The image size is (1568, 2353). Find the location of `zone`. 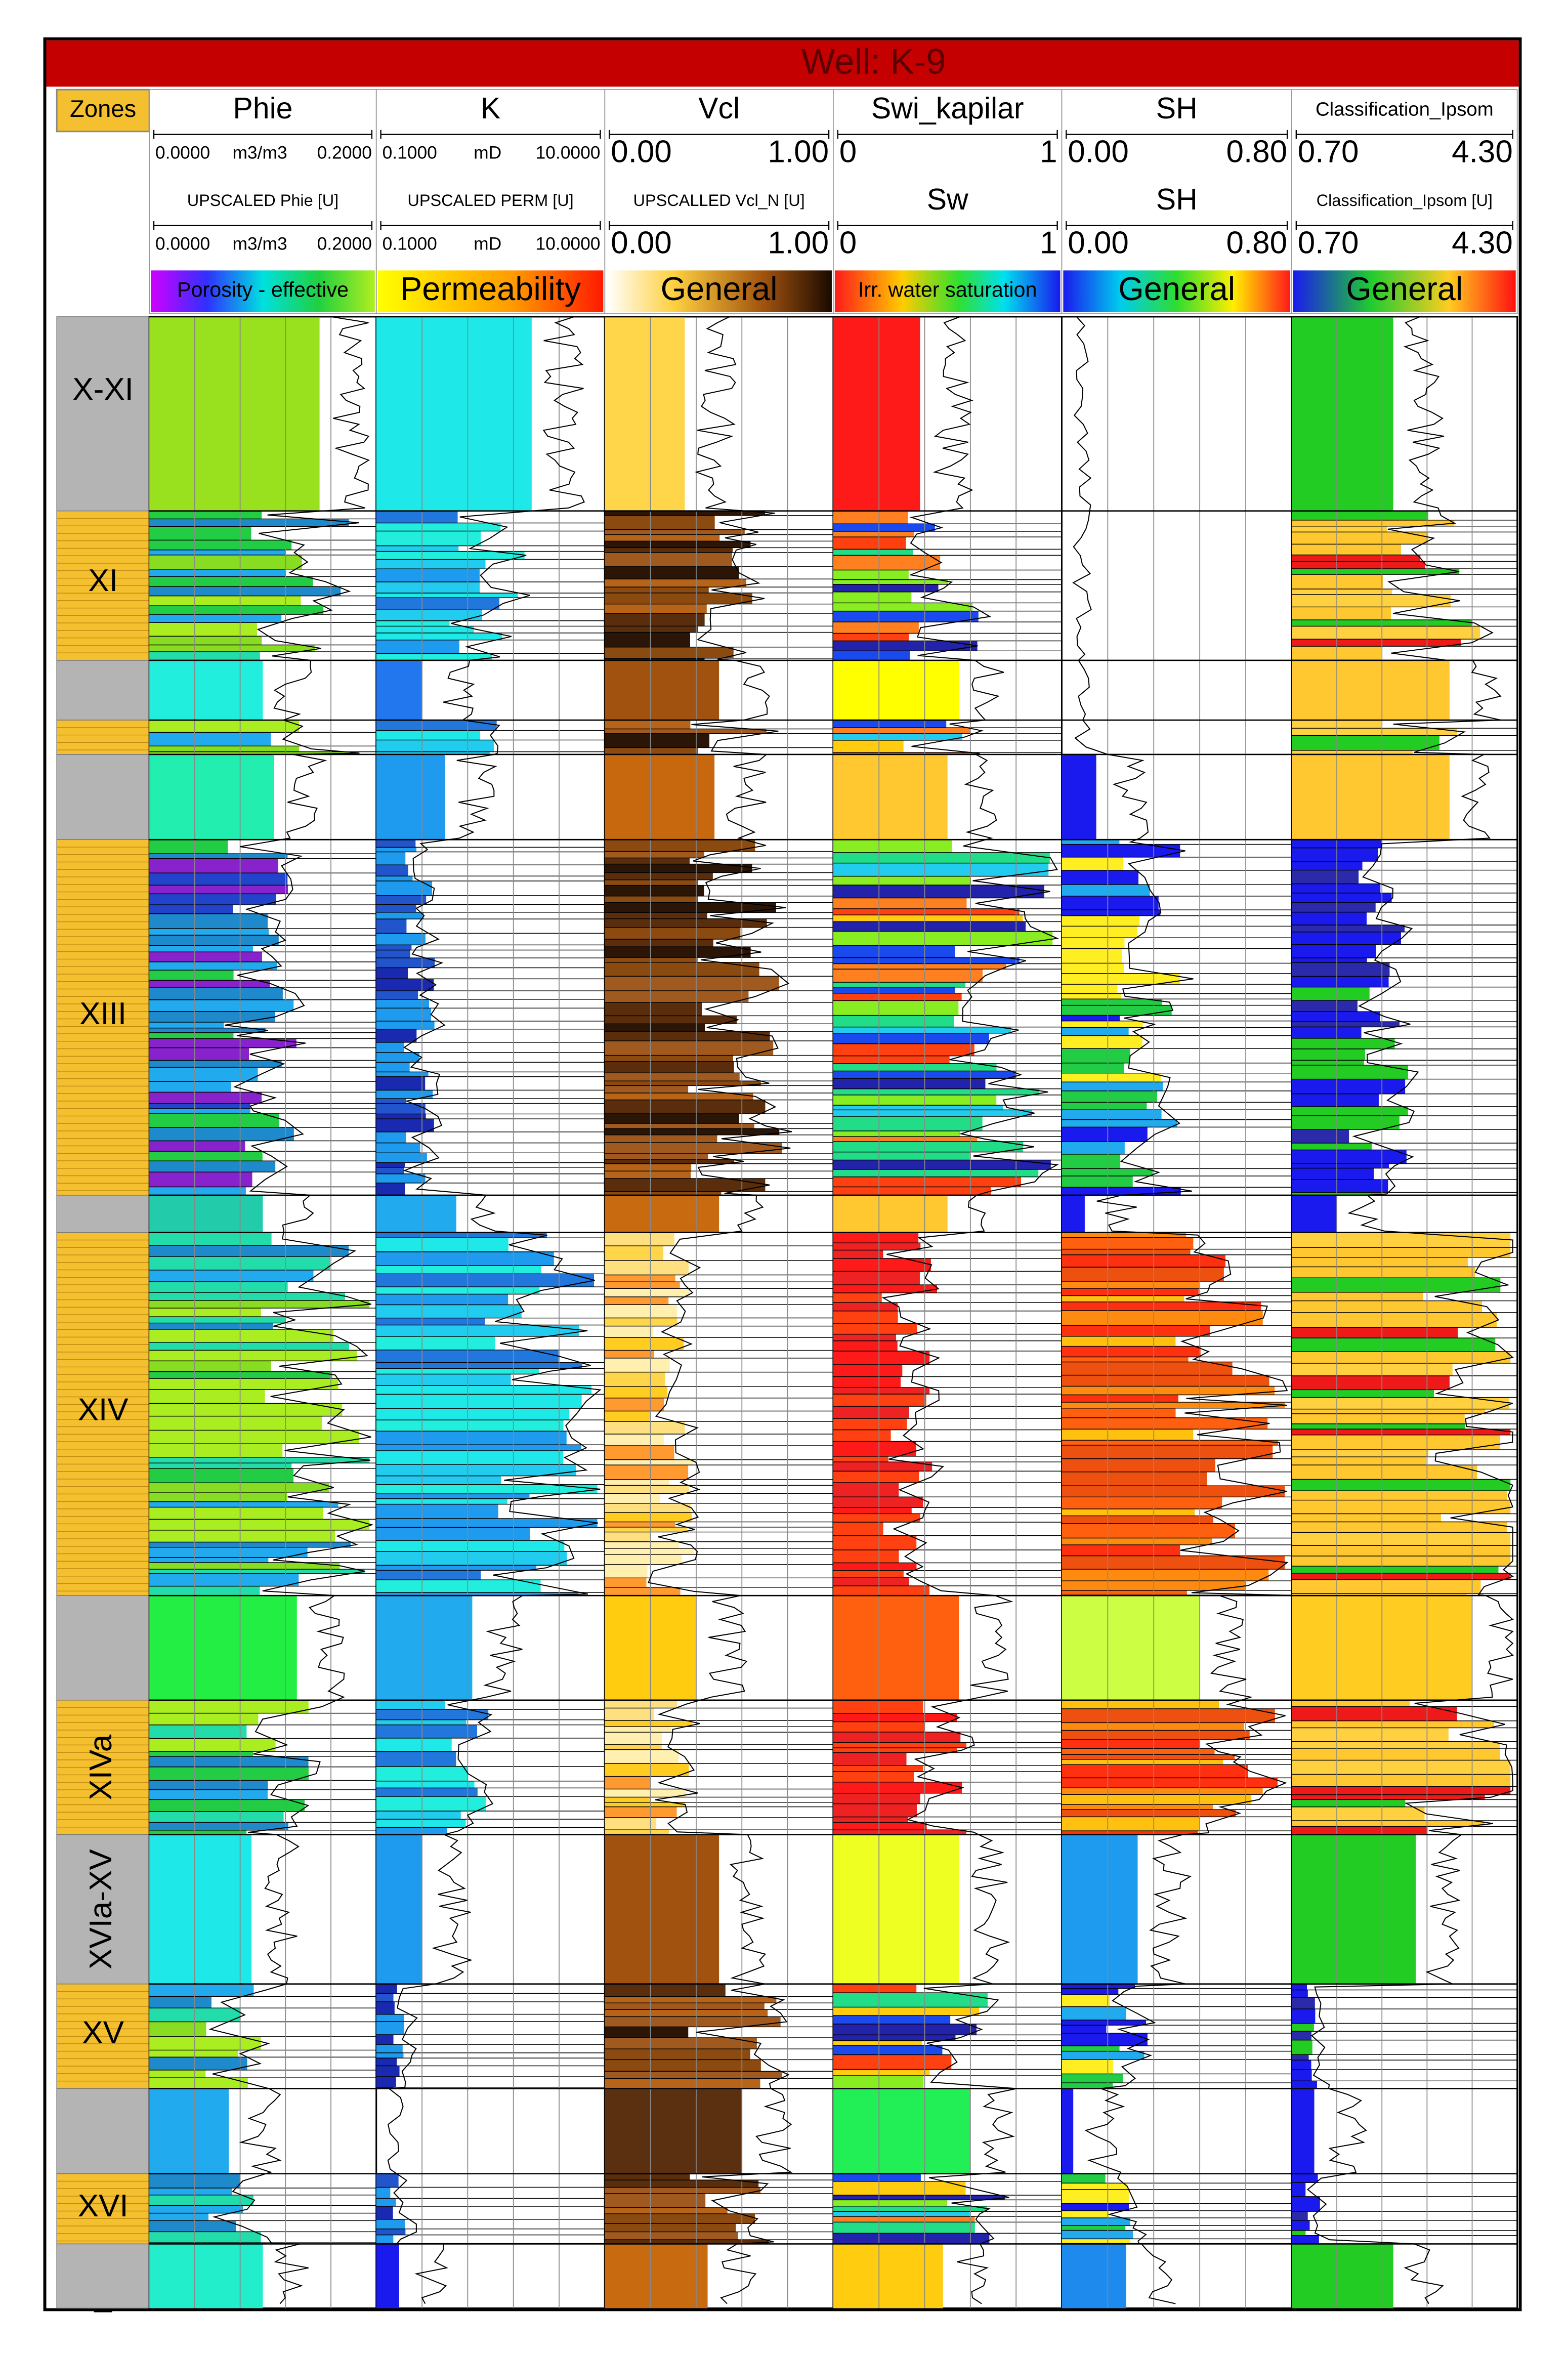

zone is located at coordinates (103, 1214).